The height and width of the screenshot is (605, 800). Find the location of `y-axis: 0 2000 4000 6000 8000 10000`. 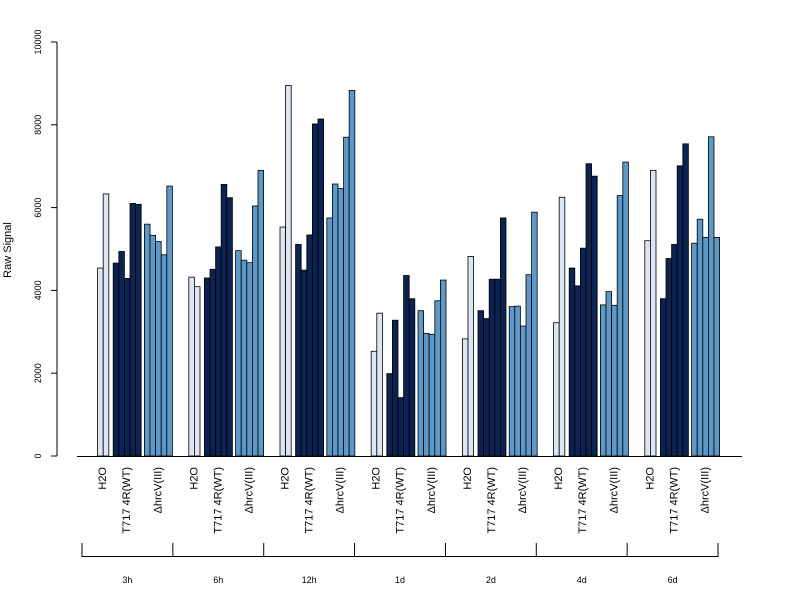

y-axis: 0 2000 4000 6000 8000 10000 is located at coordinates (45, 244).